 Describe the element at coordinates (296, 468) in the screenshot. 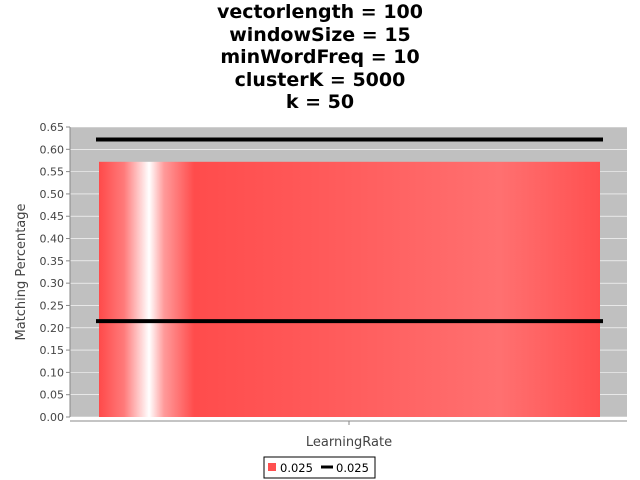

I see `legend-entry-bar: 0.025` at that location.